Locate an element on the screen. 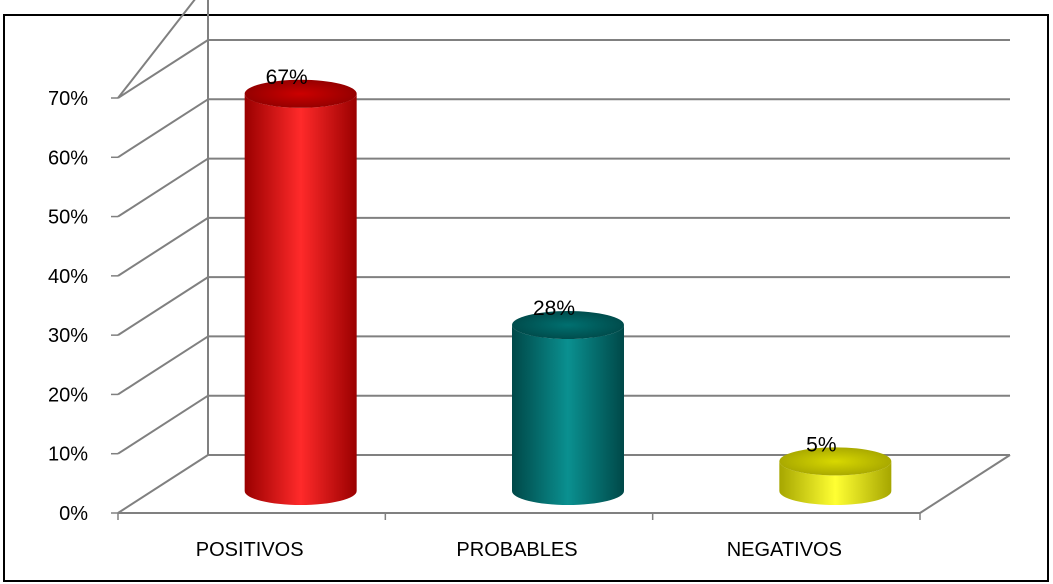 This screenshot has height=584, width=1053. x-tick-label-positivos: POSITIVOS is located at coordinates (250, 550).